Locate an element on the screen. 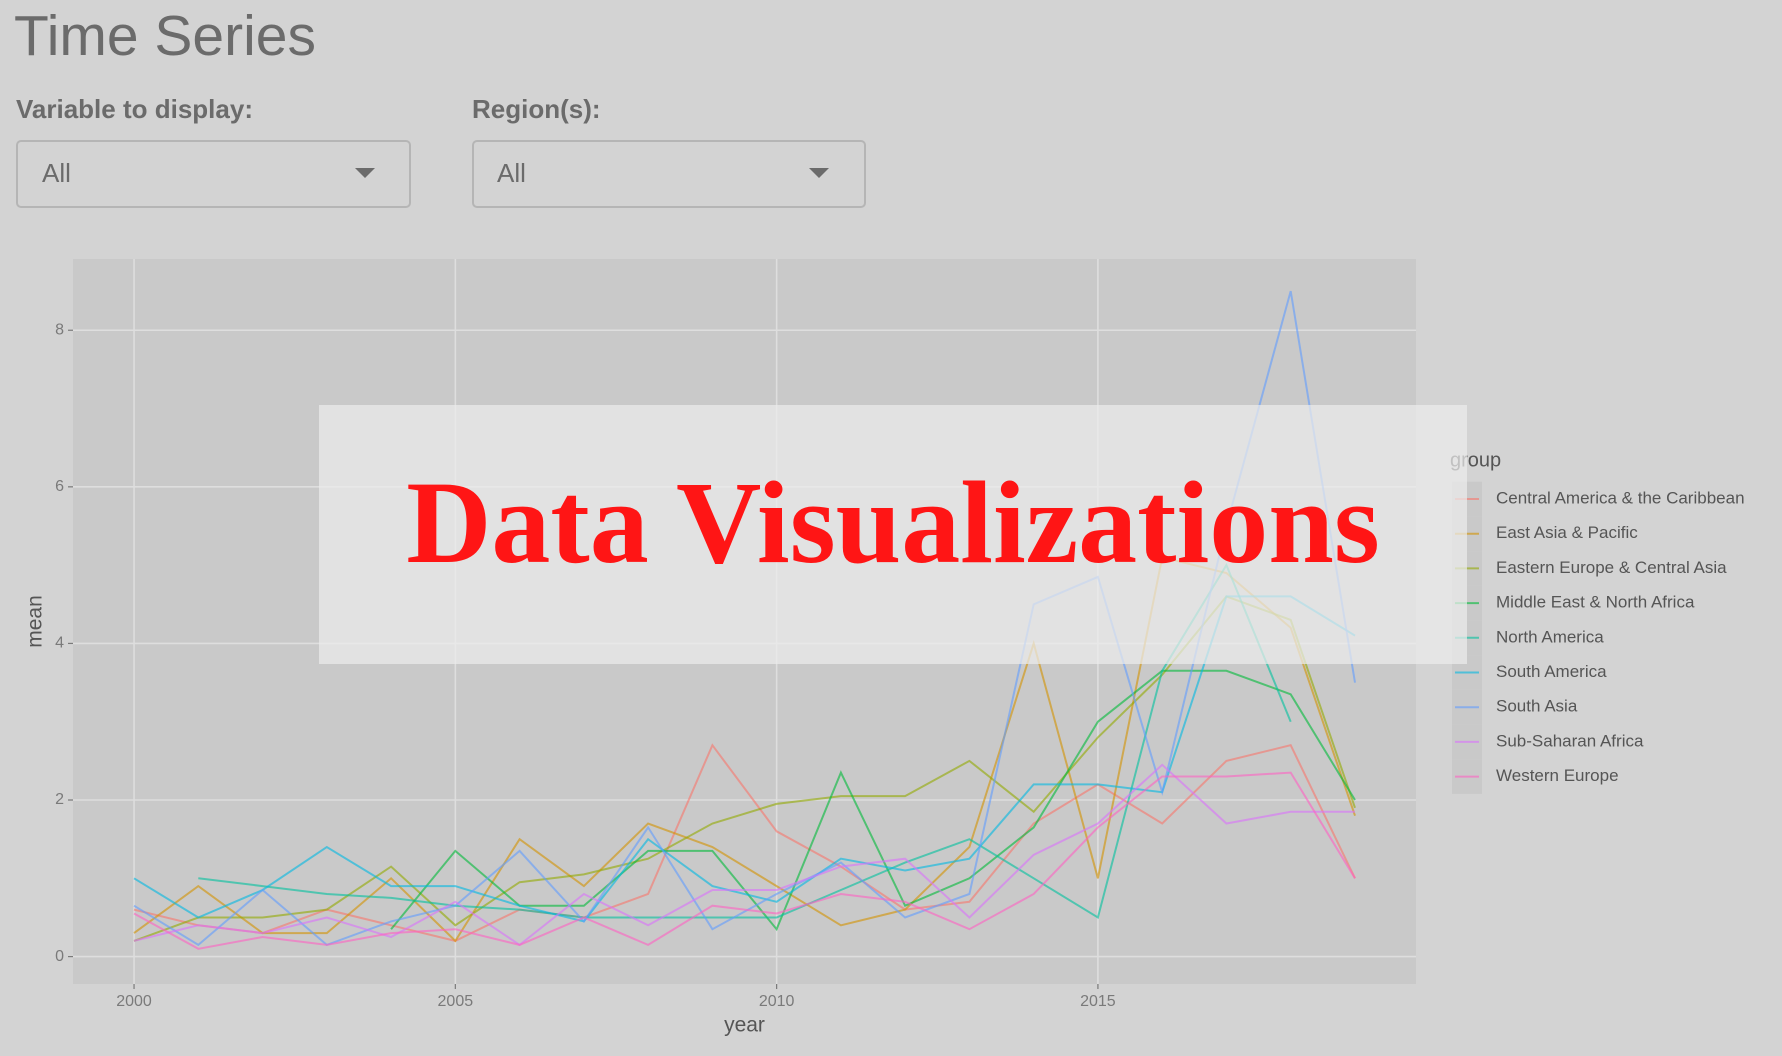 This screenshot has width=1782, height=1056. x-tick-label: 2005 is located at coordinates (456, 1001).